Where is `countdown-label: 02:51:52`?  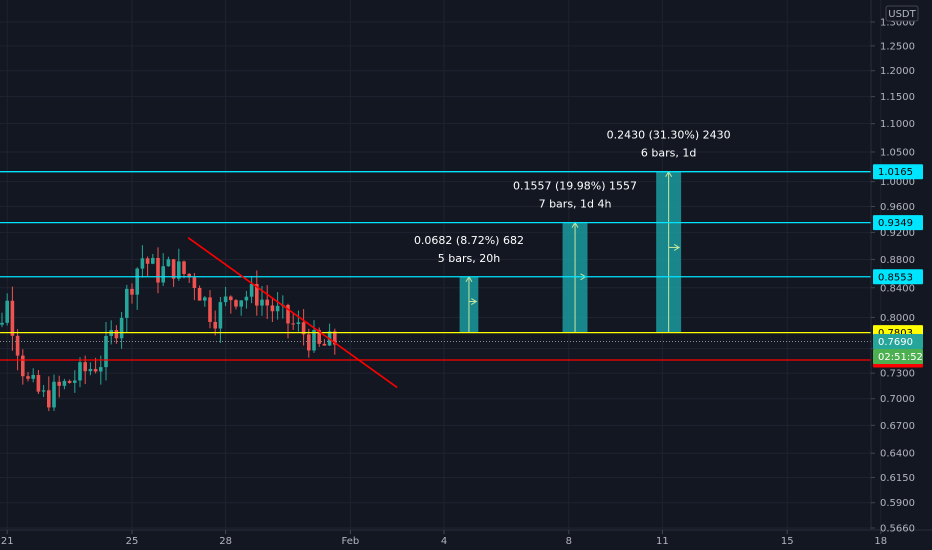
countdown-label: 02:51:52 is located at coordinates (898, 356).